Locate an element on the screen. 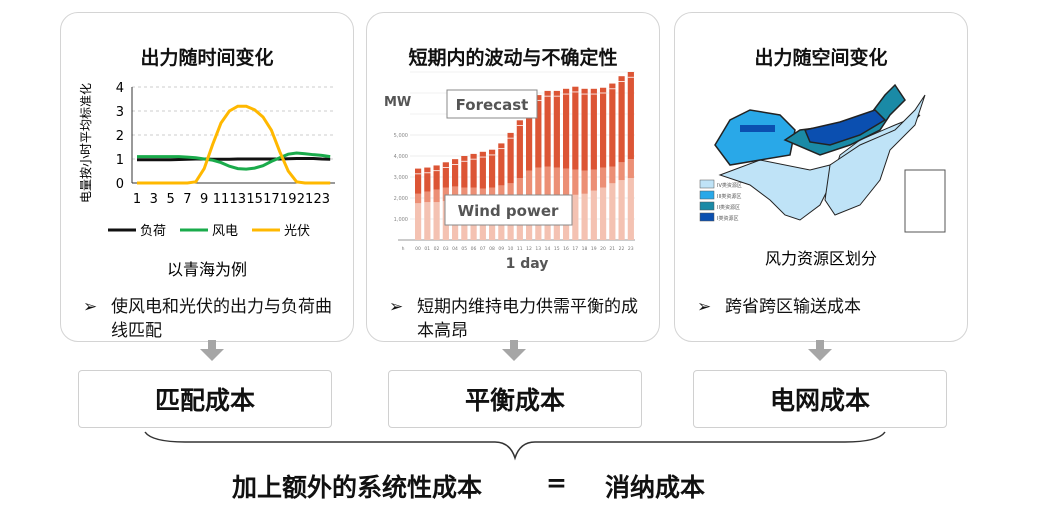 Image resolution: width=1051 pixels, height=525 pixels. legend-label: 风电 is located at coordinates (225, 231).